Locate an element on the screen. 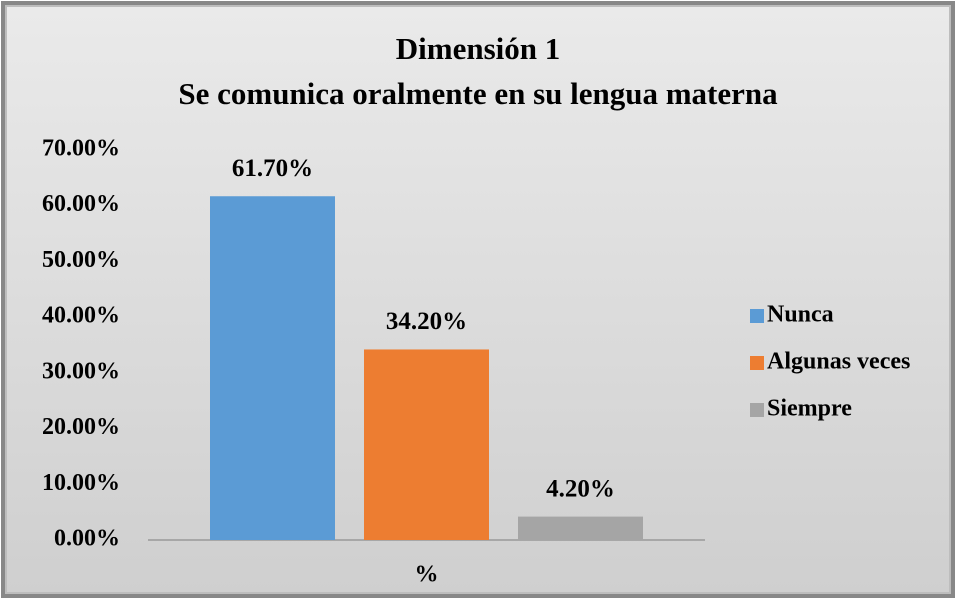  y-tick-label: 20.00% is located at coordinates (81, 427).